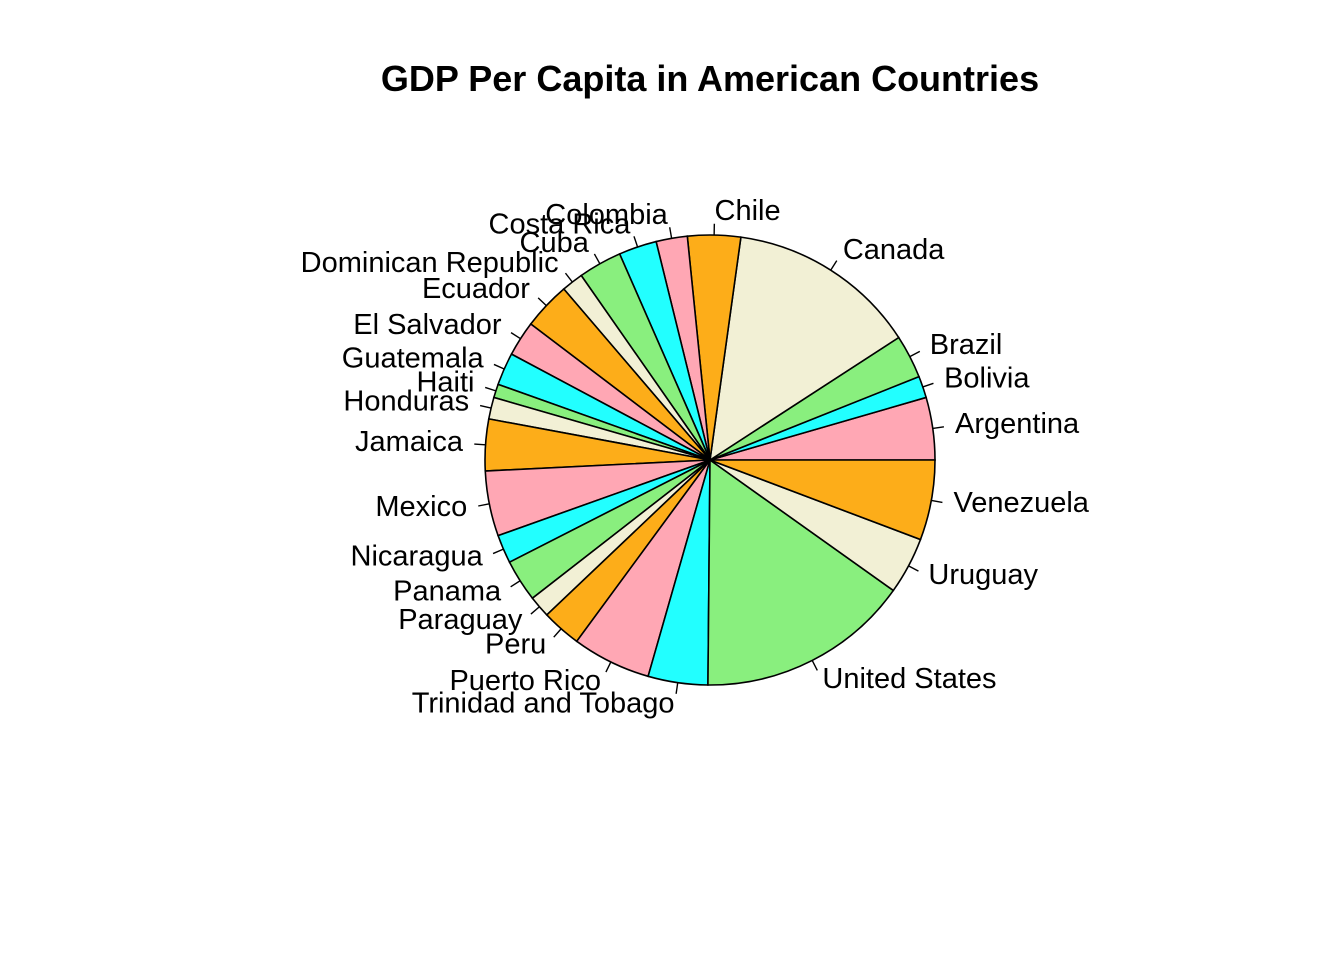 The image size is (1344, 960). What do you see at coordinates (597, 259) in the screenshot?
I see `pie-tick-cuba` at bounding box center [597, 259].